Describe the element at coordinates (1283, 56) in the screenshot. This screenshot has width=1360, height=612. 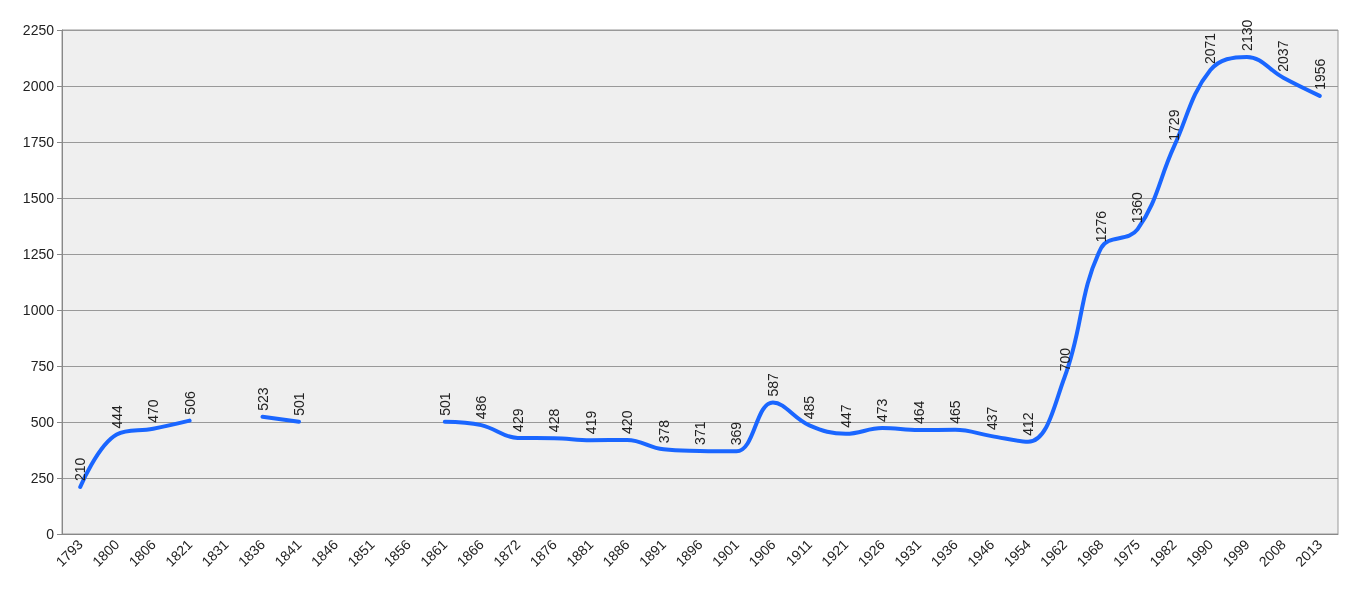
I see `data-label: 2037` at that location.